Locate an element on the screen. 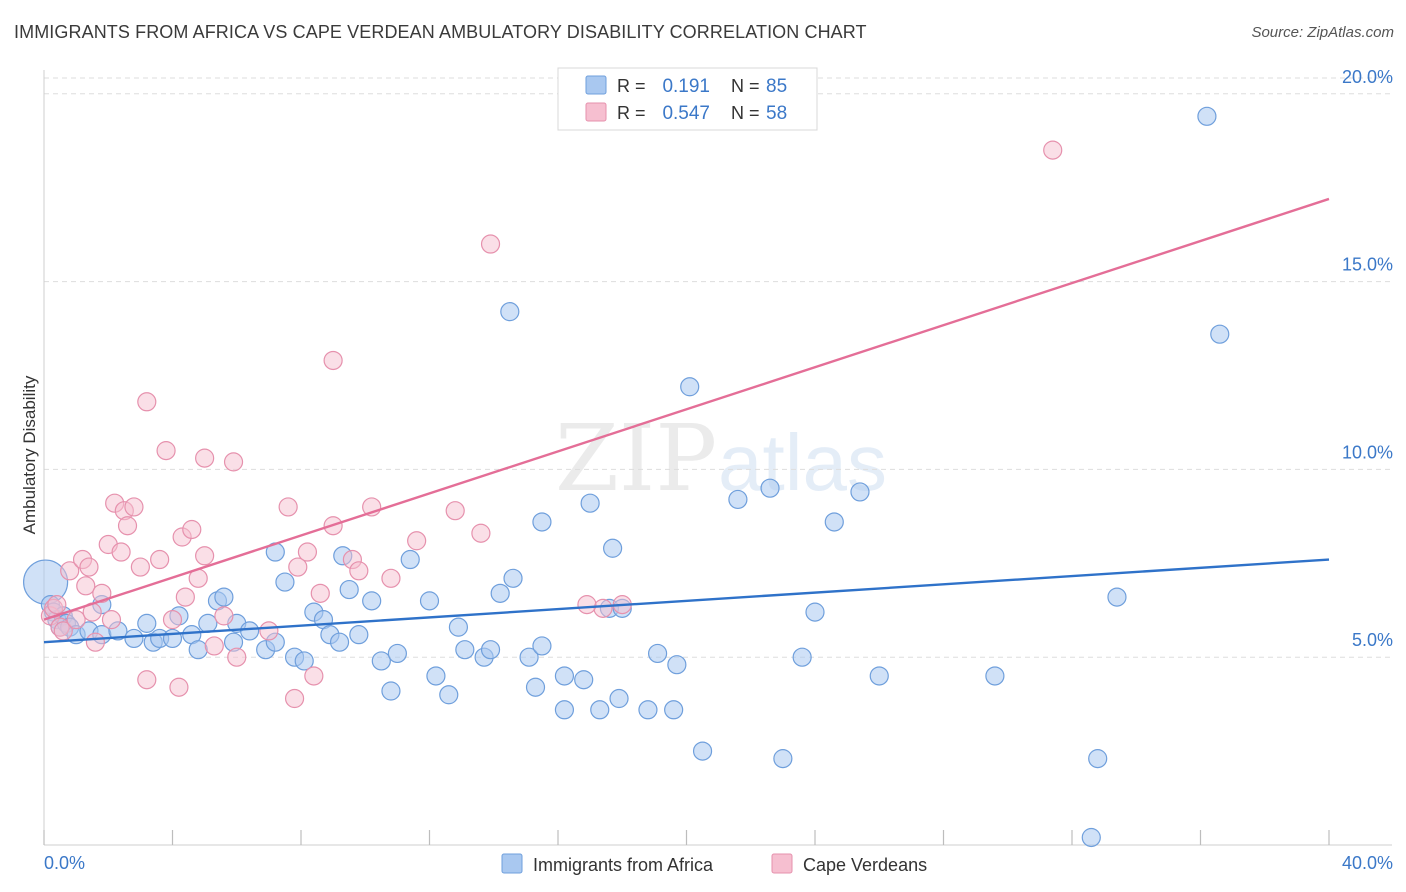  y-tick-label-0: 5.0% is located at coordinates (1372, 640).